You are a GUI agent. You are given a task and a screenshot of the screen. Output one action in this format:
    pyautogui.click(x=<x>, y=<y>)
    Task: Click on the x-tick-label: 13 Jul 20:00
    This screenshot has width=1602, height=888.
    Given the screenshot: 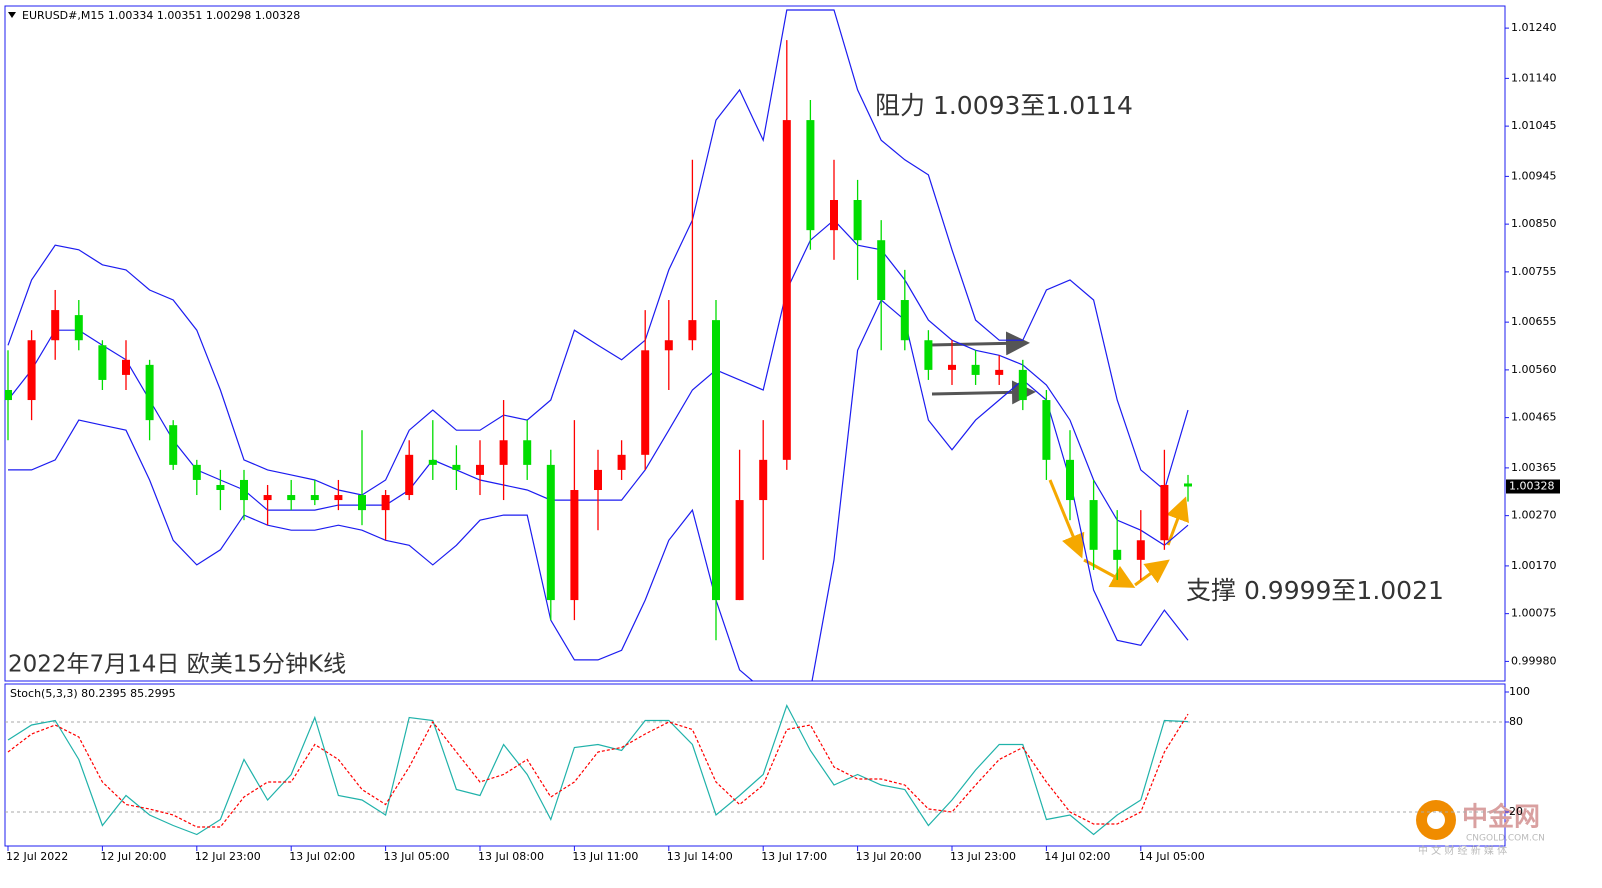 What is the action you would take?
    pyautogui.click(x=889, y=856)
    